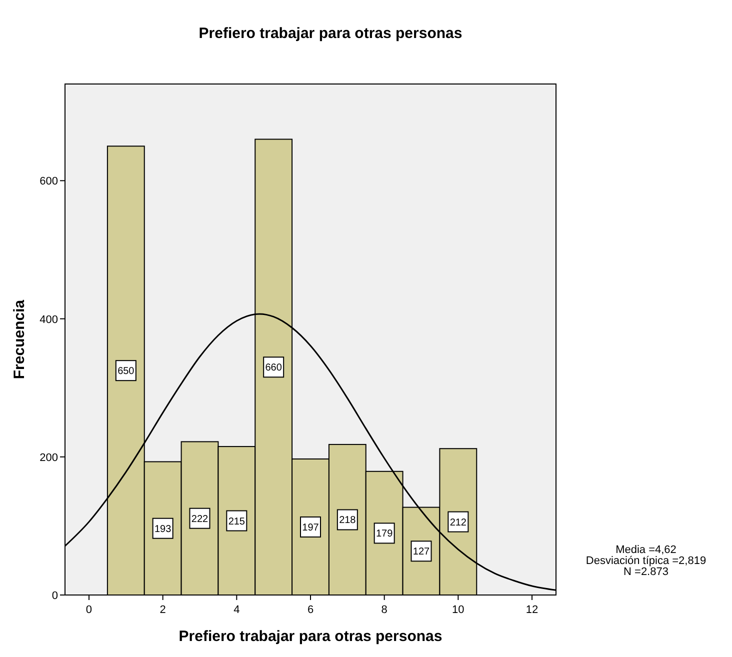 This screenshot has width=732, height=657. Describe the element at coordinates (311, 528) in the screenshot. I see `data-label: 197` at that location.